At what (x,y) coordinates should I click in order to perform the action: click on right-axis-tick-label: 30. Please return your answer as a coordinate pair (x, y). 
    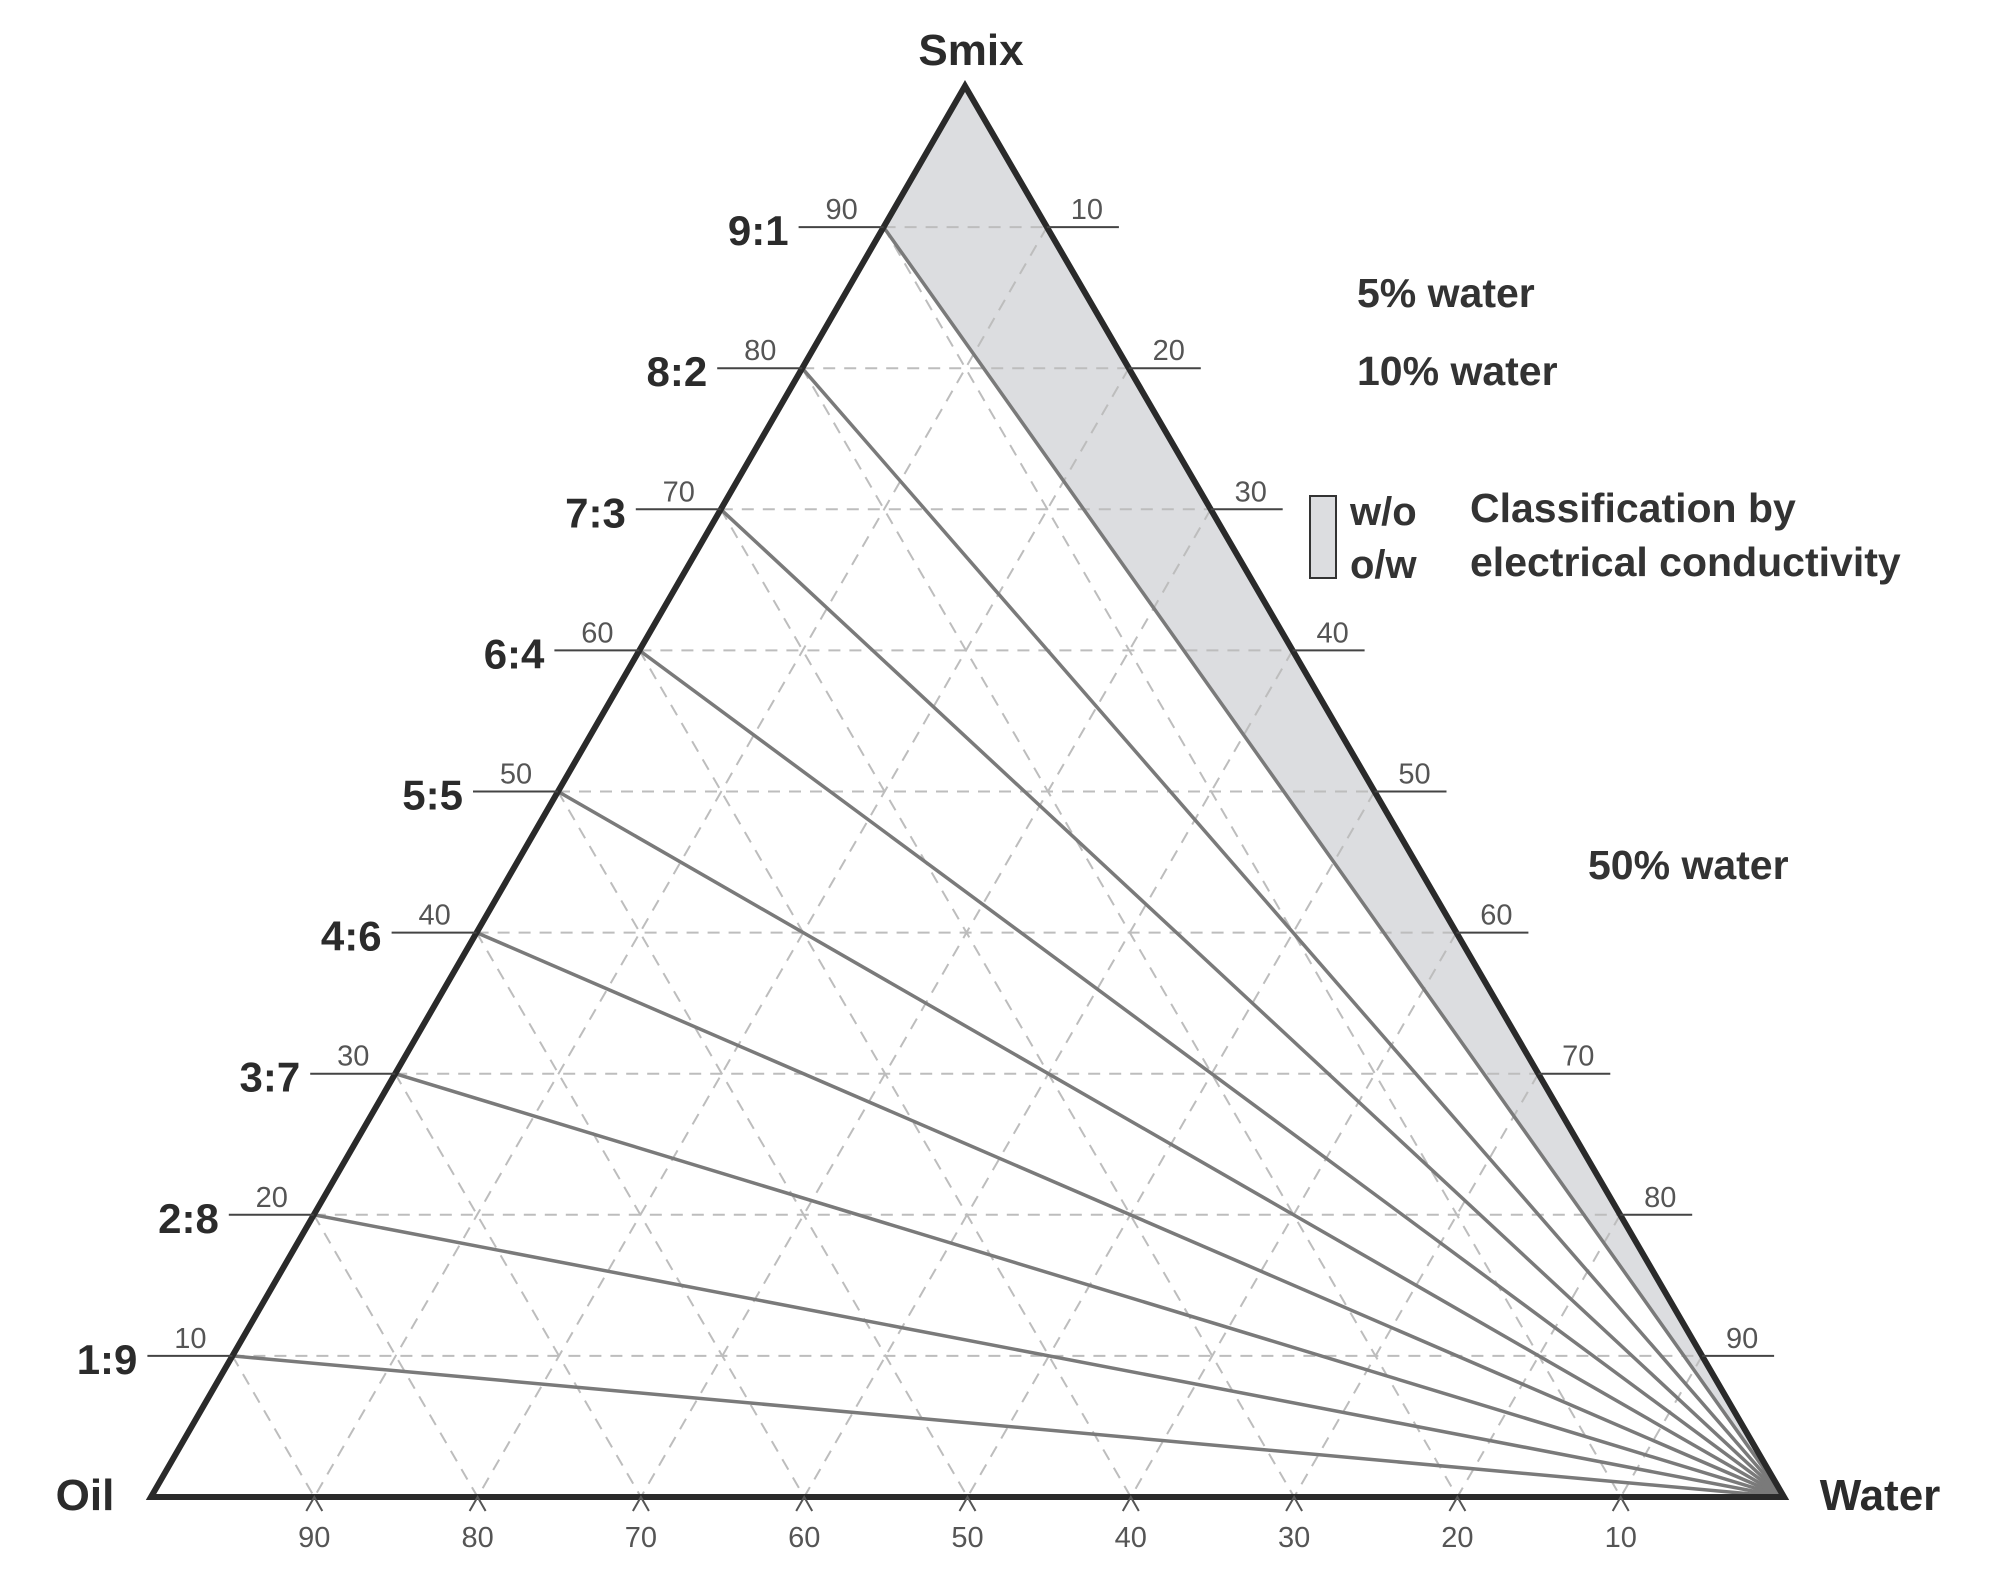
    Looking at the image, I should click on (1251, 492).